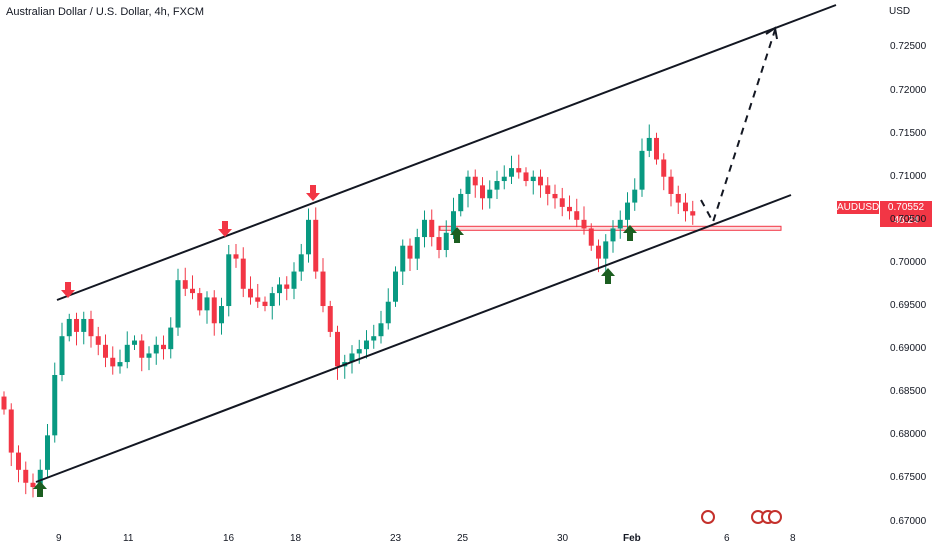 This screenshot has height=550, width=932. I want to click on projection-path, so click(738, 127).